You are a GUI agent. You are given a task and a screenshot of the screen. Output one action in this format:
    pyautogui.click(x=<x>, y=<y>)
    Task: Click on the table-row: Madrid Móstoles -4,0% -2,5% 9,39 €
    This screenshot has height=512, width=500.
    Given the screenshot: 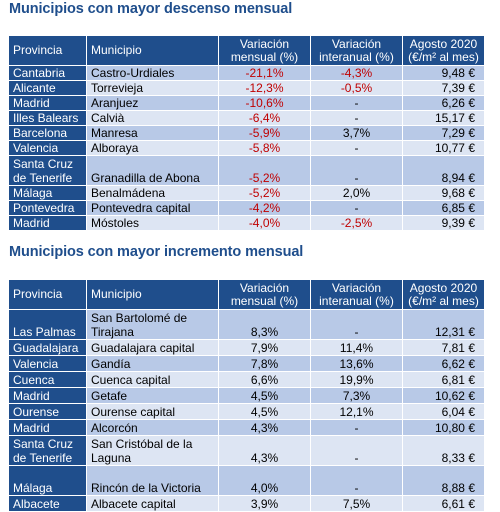 What is the action you would take?
    pyautogui.click(x=246, y=223)
    